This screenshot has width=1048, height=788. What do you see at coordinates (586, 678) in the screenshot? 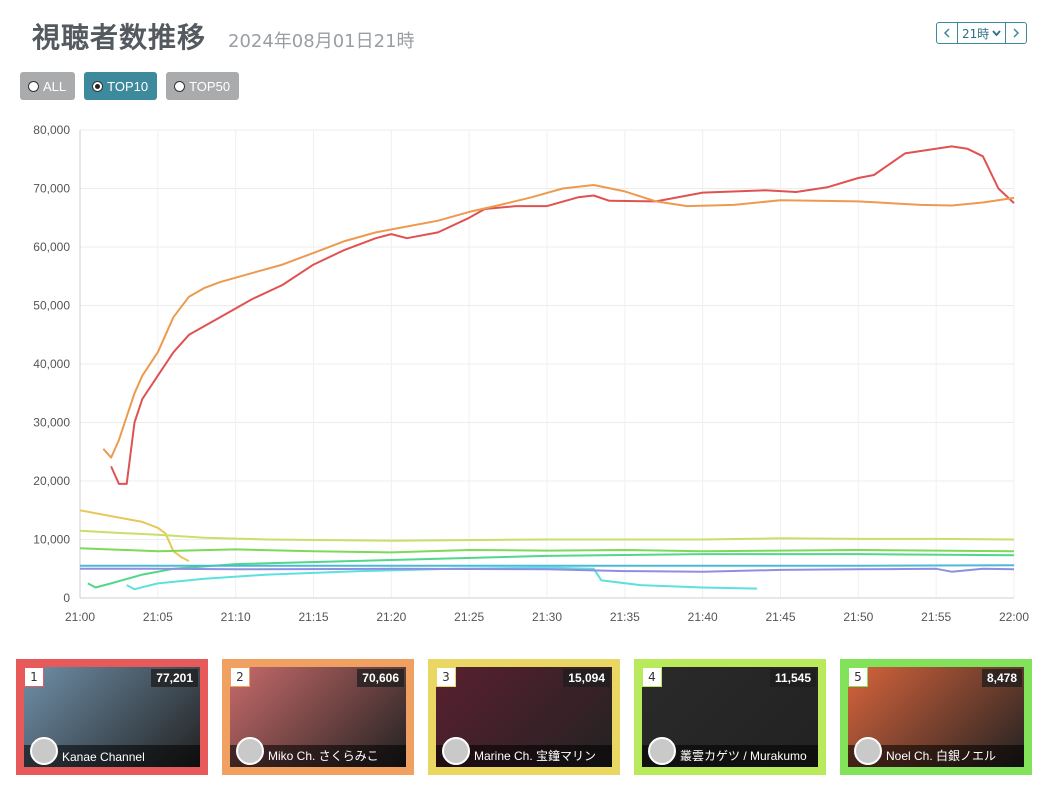
I see `viewer-count: 15,094` at bounding box center [586, 678].